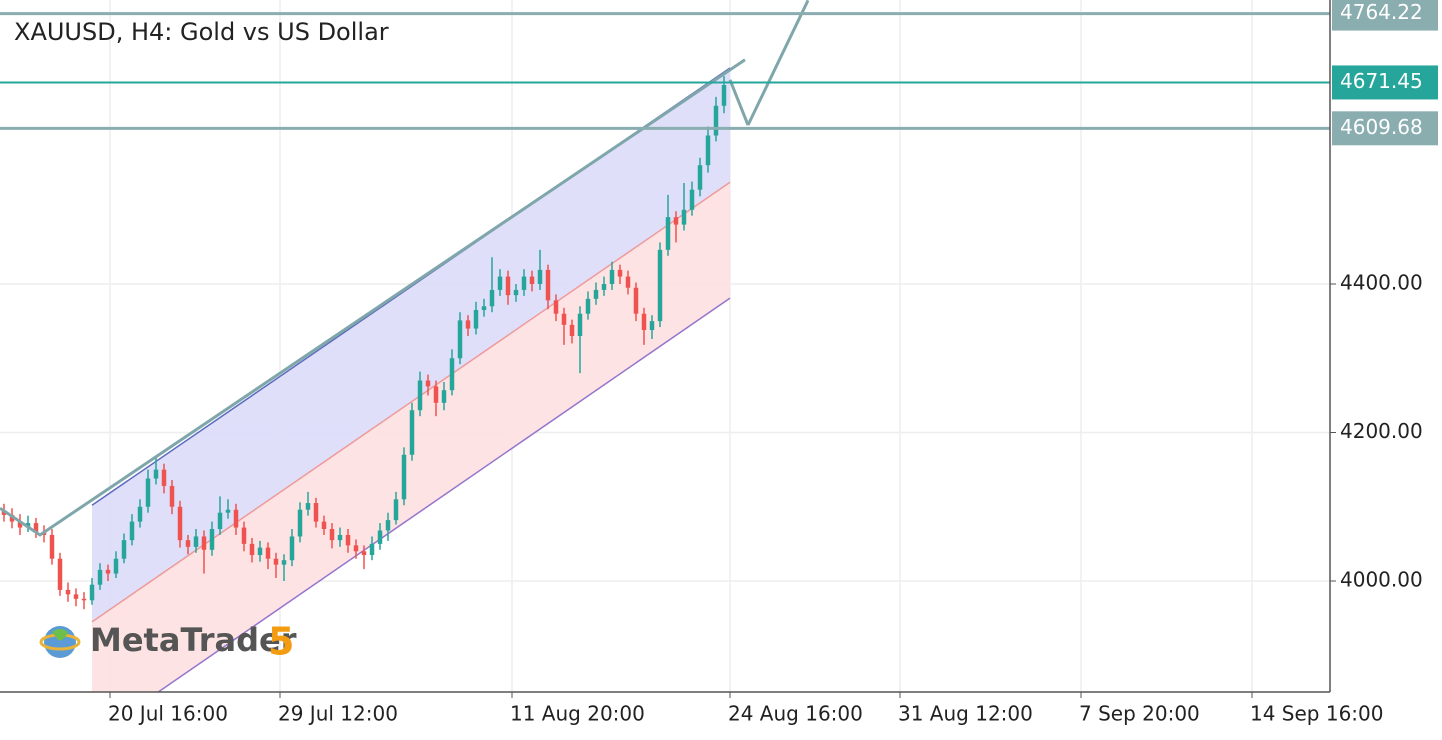 This screenshot has width=1442, height=740. What do you see at coordinates (1381, 81) in the screenshot?
I see `price-label: 4671.45` at bounding box center [1381, 81].